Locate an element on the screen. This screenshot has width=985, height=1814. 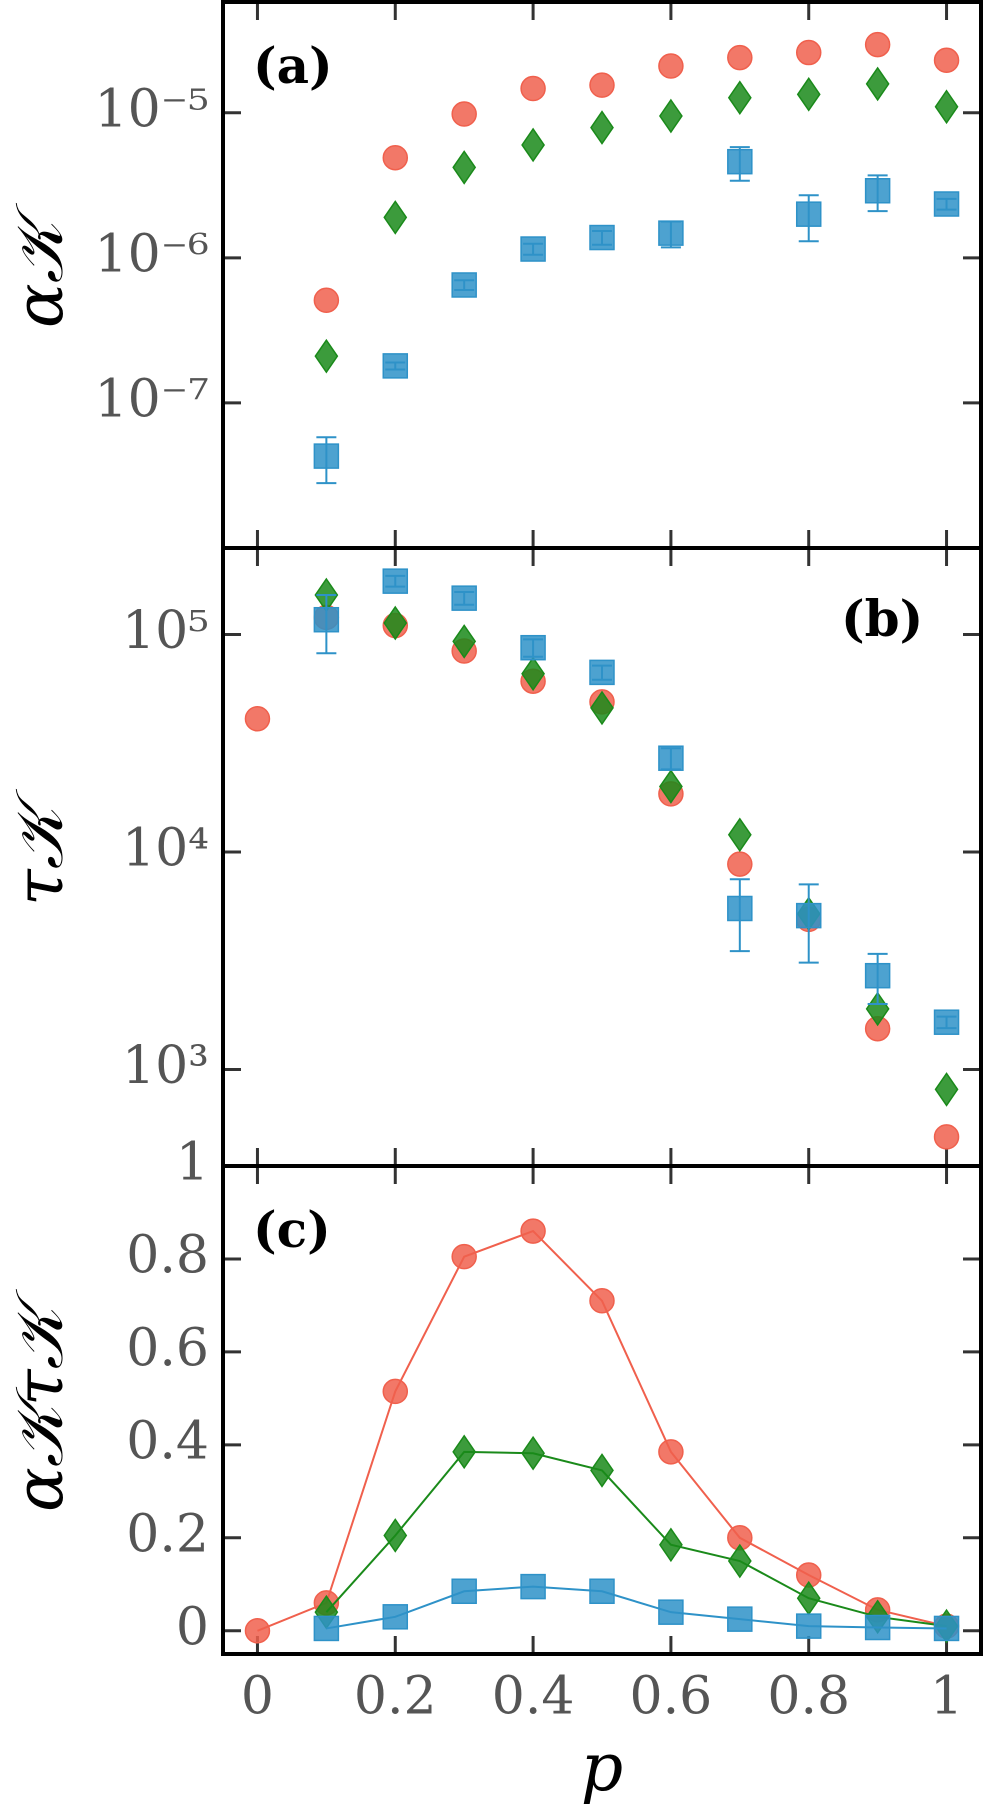
y-tick-label: 0.6 is located at coordinates (167, 1348).